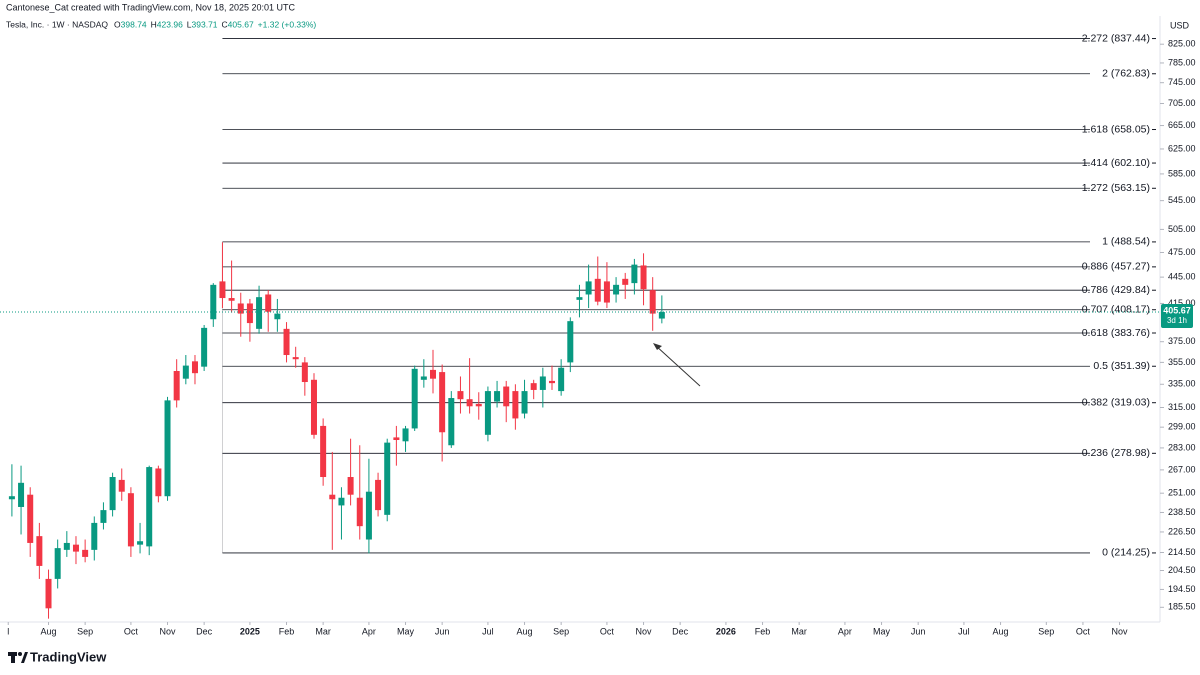  Describe the element at coordinates (1182, 82) in the screenshot. I see `y-tick-label: 745.00` at that location.